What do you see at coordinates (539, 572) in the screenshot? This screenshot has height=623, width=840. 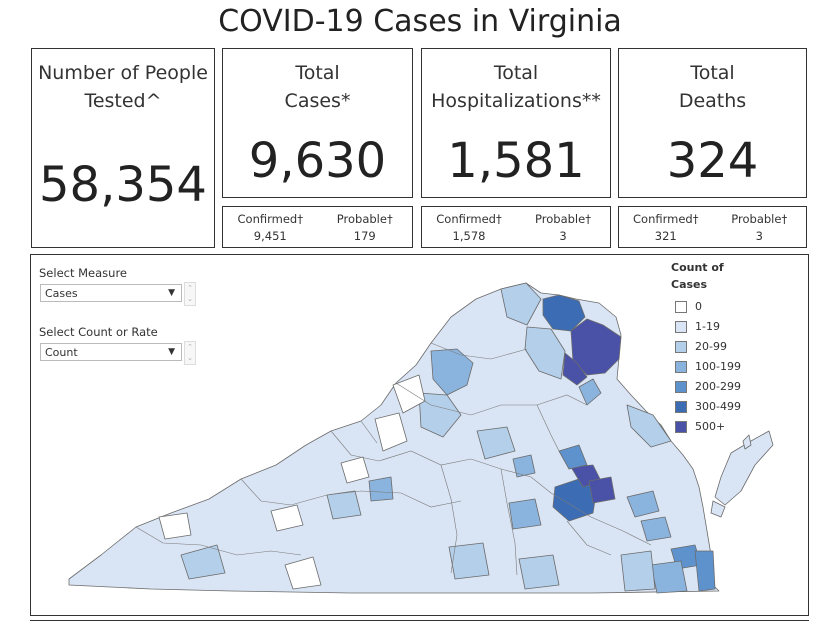 I see `county-mecklenburg` at bounding box center [539, 572].